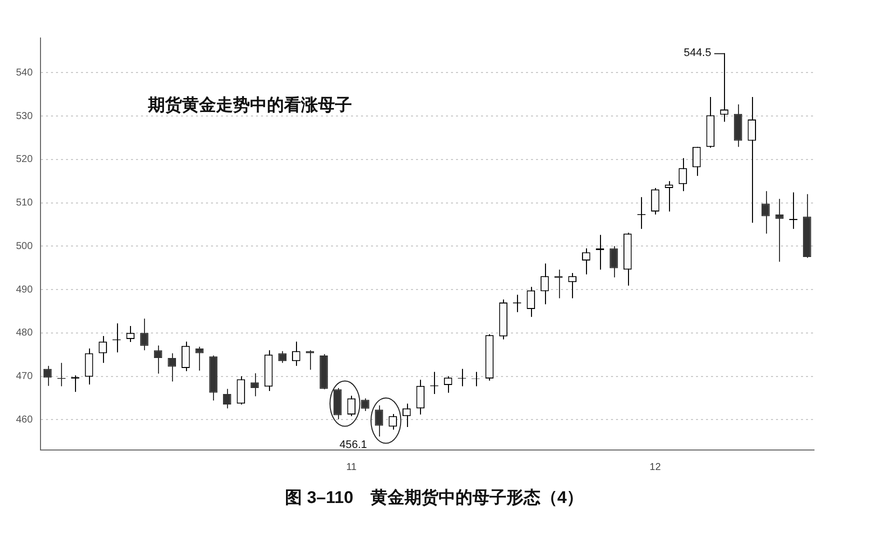 The height and width of the screenshot is (535, 869). I want to click on annotation: 期货黄金走势中的看涨母子, so click(249, 105).